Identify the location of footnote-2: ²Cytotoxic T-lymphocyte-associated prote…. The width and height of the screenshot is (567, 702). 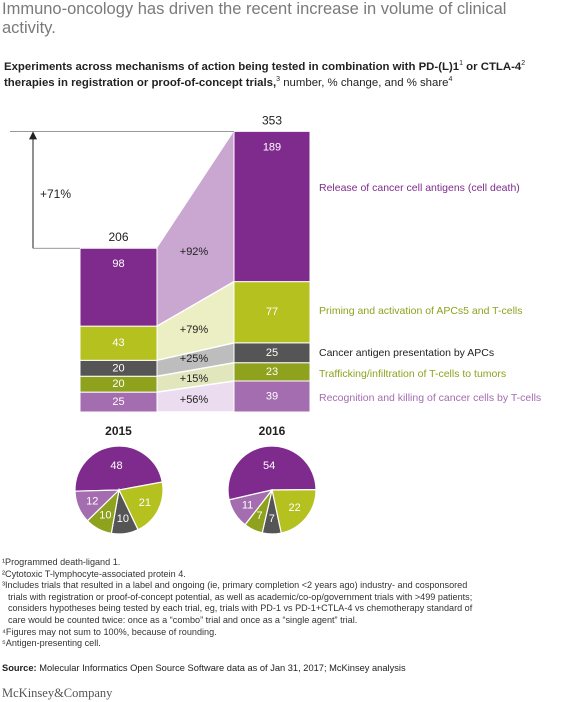
(94, 573).